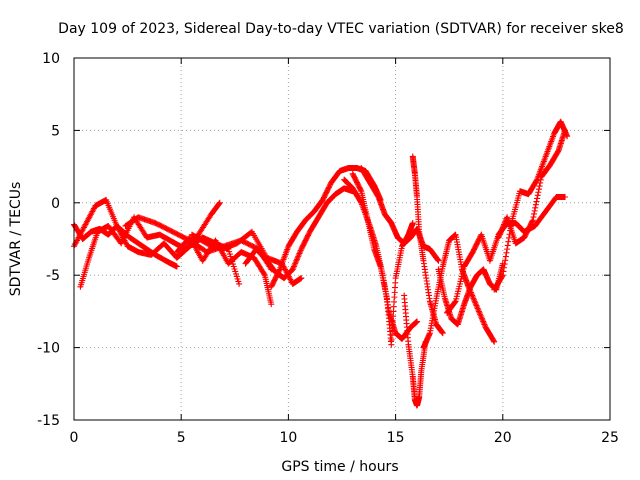 The width and height of the screenshot is (640, 480). Describe the element at coordinates (531, 187) in the screenshot. I see `series-arc-r` at that location.